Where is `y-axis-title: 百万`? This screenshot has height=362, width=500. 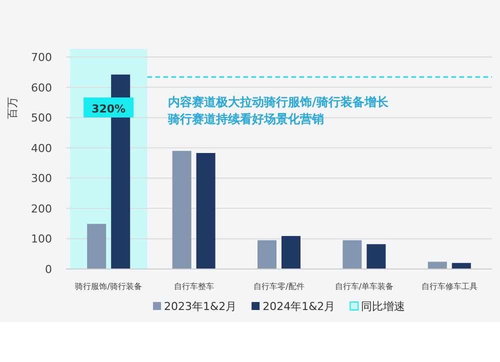 y-axis-title: 百万 is located at coordinates (12, 108).